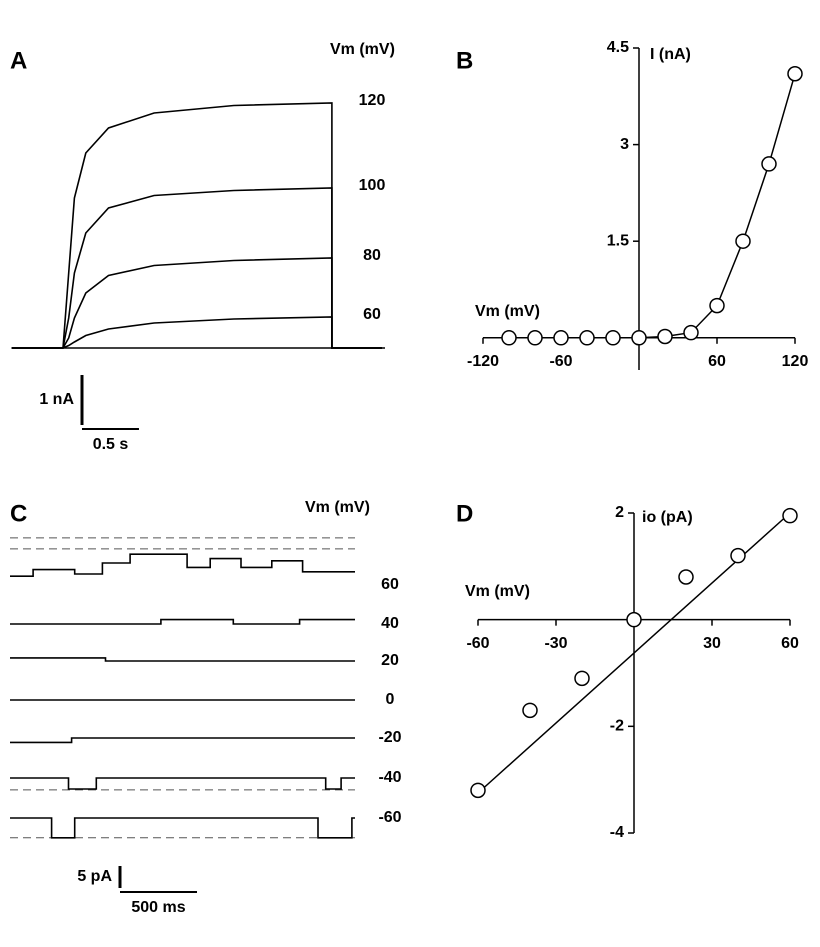 The width and height of the screenshot is (820, 947). I want to click on scale-label: 500 ms, so click(158, 907).